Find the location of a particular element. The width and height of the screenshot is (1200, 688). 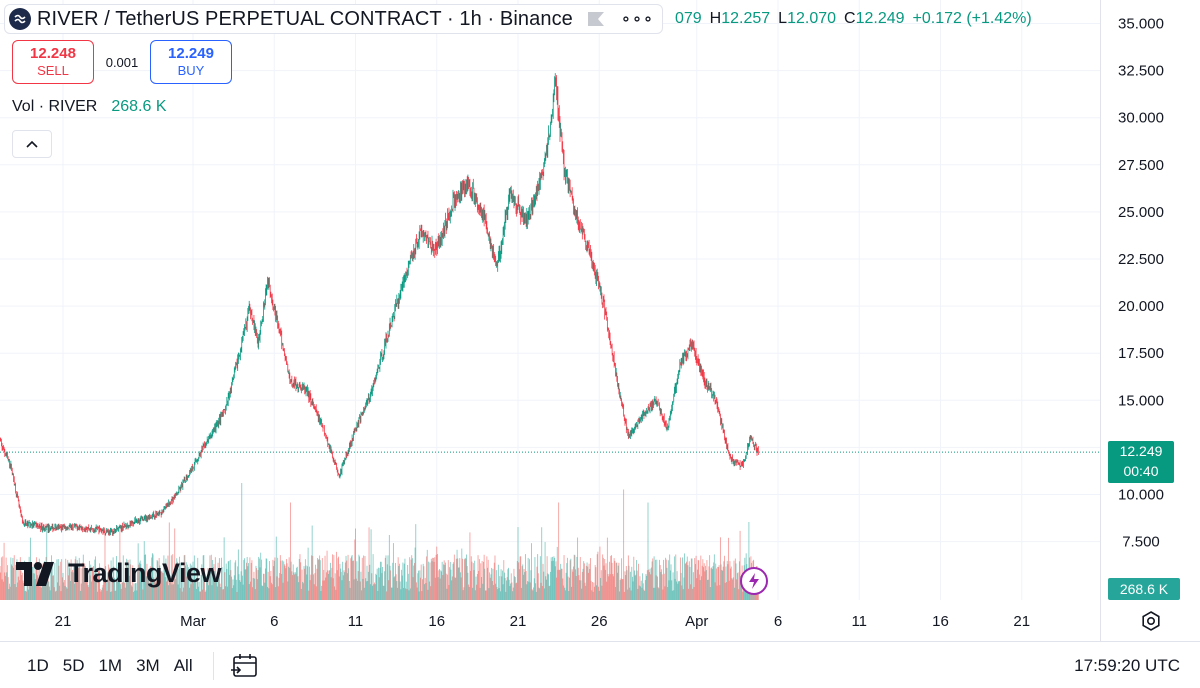

buy-price: 12.249 is located at coordinates (191, 53).